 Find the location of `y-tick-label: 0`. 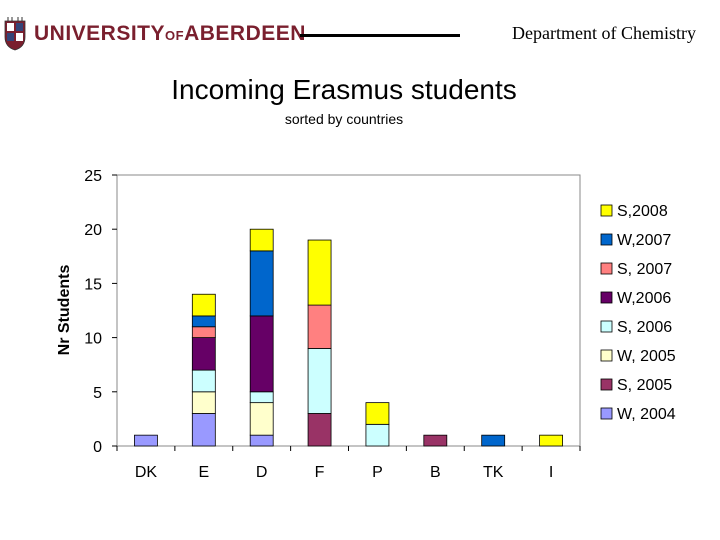

y-tick-label: 0 is located at coordinates (97, 447).